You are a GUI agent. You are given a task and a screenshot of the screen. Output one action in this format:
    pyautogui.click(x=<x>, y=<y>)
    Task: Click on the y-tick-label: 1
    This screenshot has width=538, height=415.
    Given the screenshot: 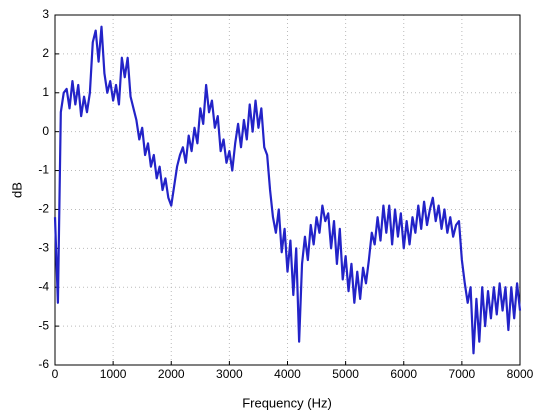 What is the action you would take?
    pyautogui.click(x=45, y=92)
    